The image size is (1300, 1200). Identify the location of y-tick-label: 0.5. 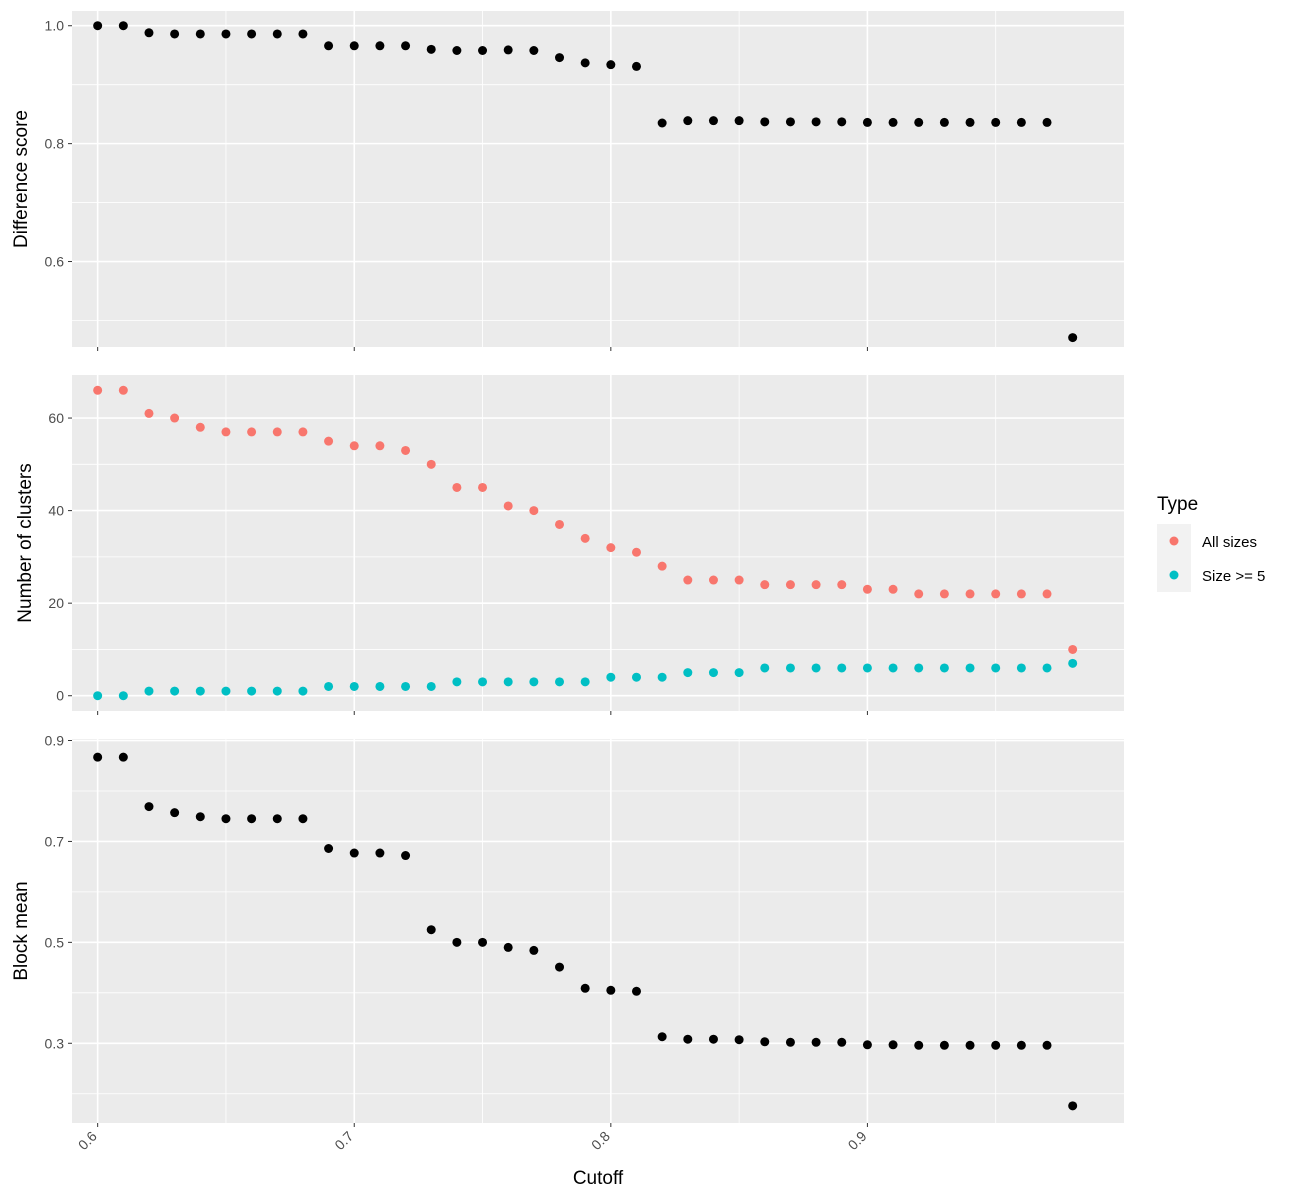
(55, 942).